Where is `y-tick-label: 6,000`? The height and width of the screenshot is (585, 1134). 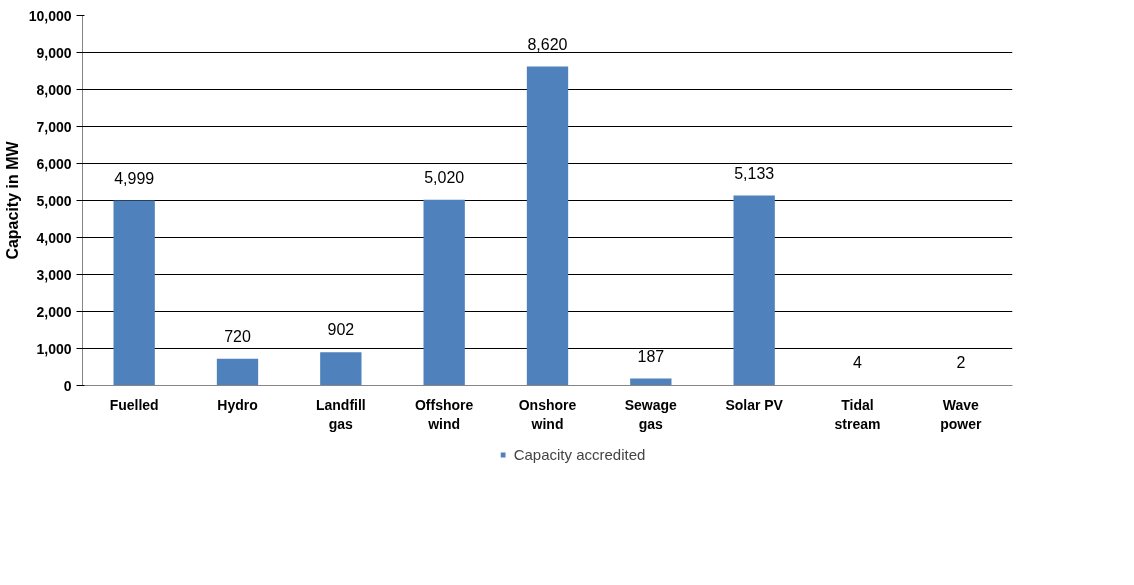 y-tick-label: 6,000 is located at coordinates (54, 163).